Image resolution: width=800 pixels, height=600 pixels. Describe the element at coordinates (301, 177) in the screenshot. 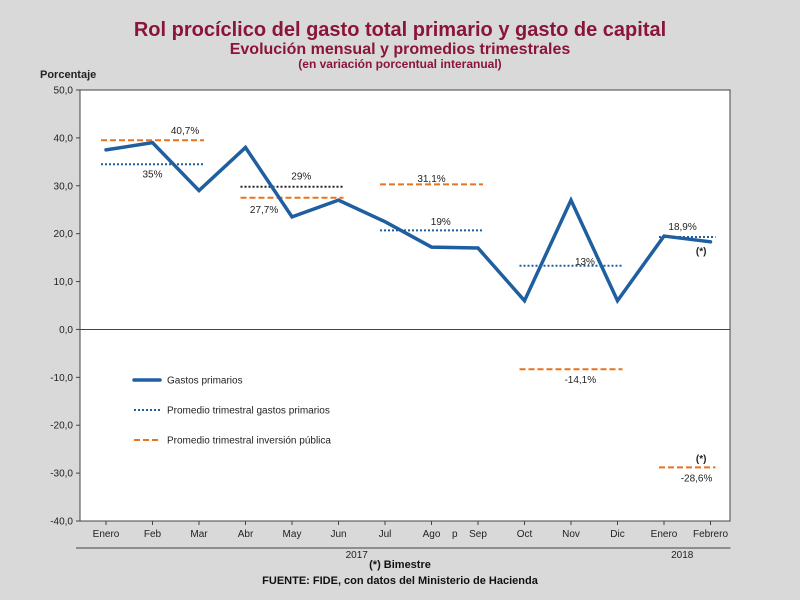

I see `segment-data-label: 29%` at that location.